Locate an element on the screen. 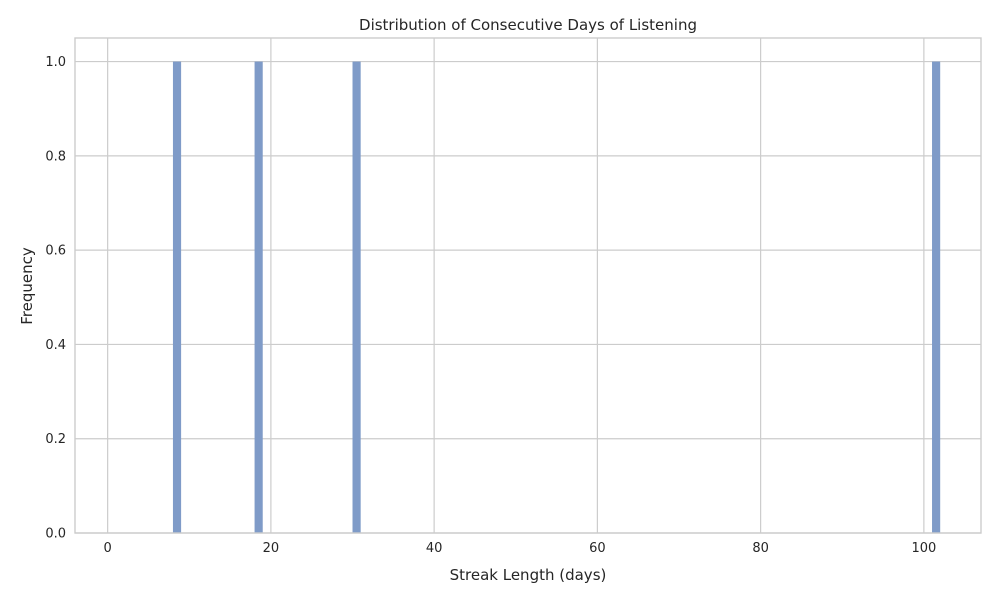 The image size is (1000, 600). y-tick-label: 0.6 is located at coordinates (55, 251).